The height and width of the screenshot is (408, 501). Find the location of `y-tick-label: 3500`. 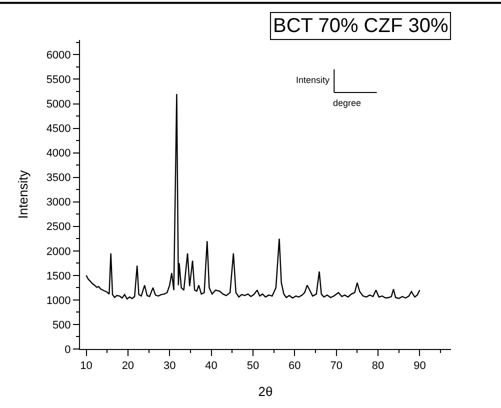

y-tick-label: 3500 is located at coordinates (58, 178).